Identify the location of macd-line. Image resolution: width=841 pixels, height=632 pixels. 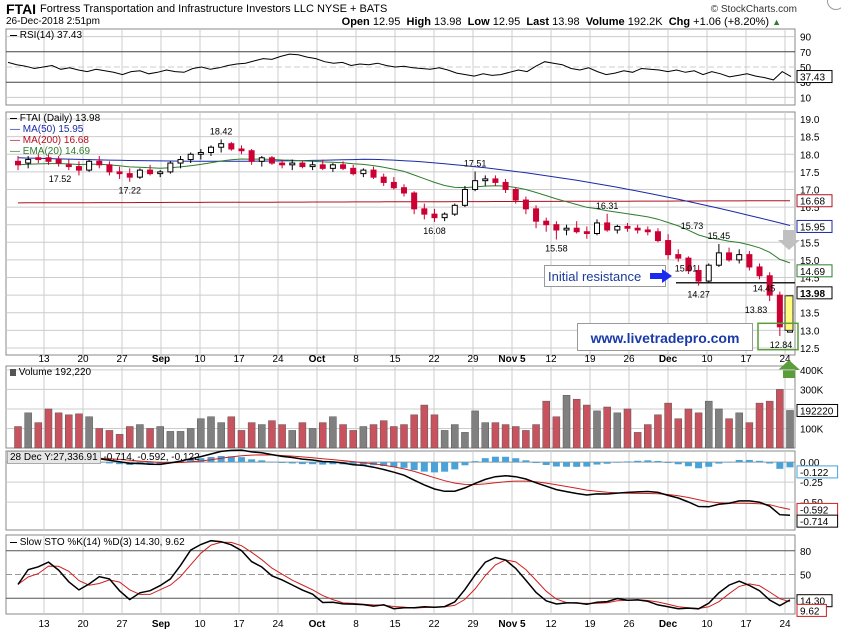
(404, 482).